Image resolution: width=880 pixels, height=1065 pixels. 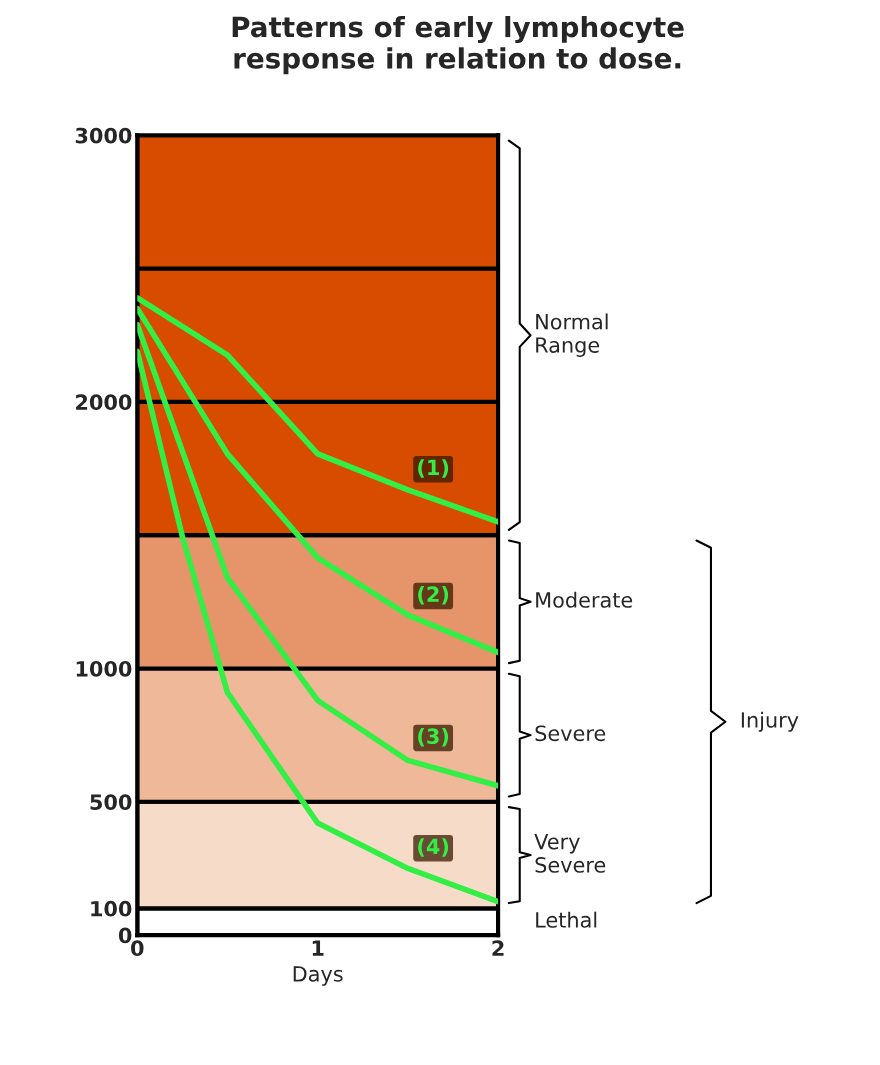 What do you see at coordinates (566, 919) in the screenshot?
I see `band-label: Lethal` at bounding box center [566, 919].